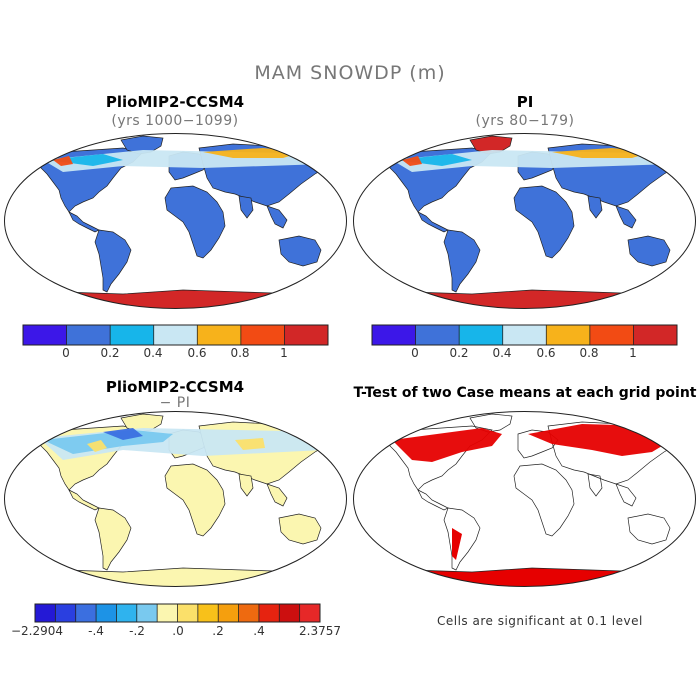 The width and height of the screenshot is (700, 700). What do you see at coordinates (175, 387) in the screenshot?
I see `panel-c-title: PlioMIP2-CCSM4` at bounding box center [175, 387].